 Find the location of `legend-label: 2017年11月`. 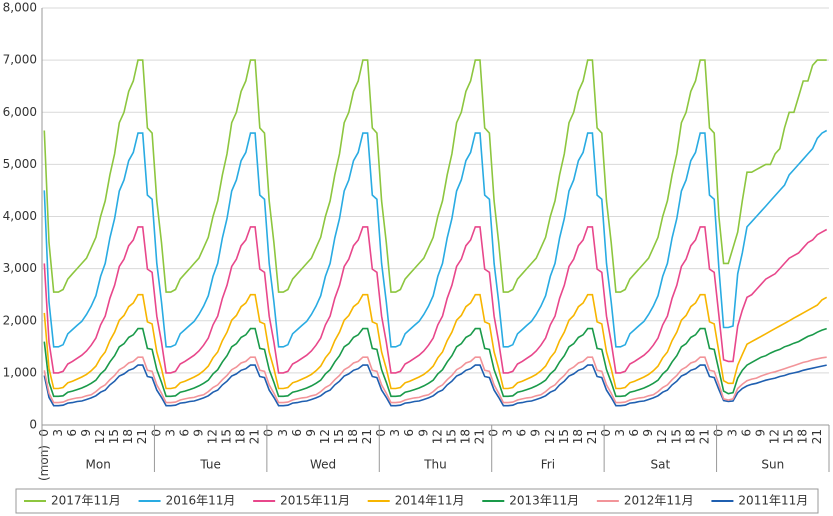

legend-label: 2017年11月 is located at coordinates (86, 501).